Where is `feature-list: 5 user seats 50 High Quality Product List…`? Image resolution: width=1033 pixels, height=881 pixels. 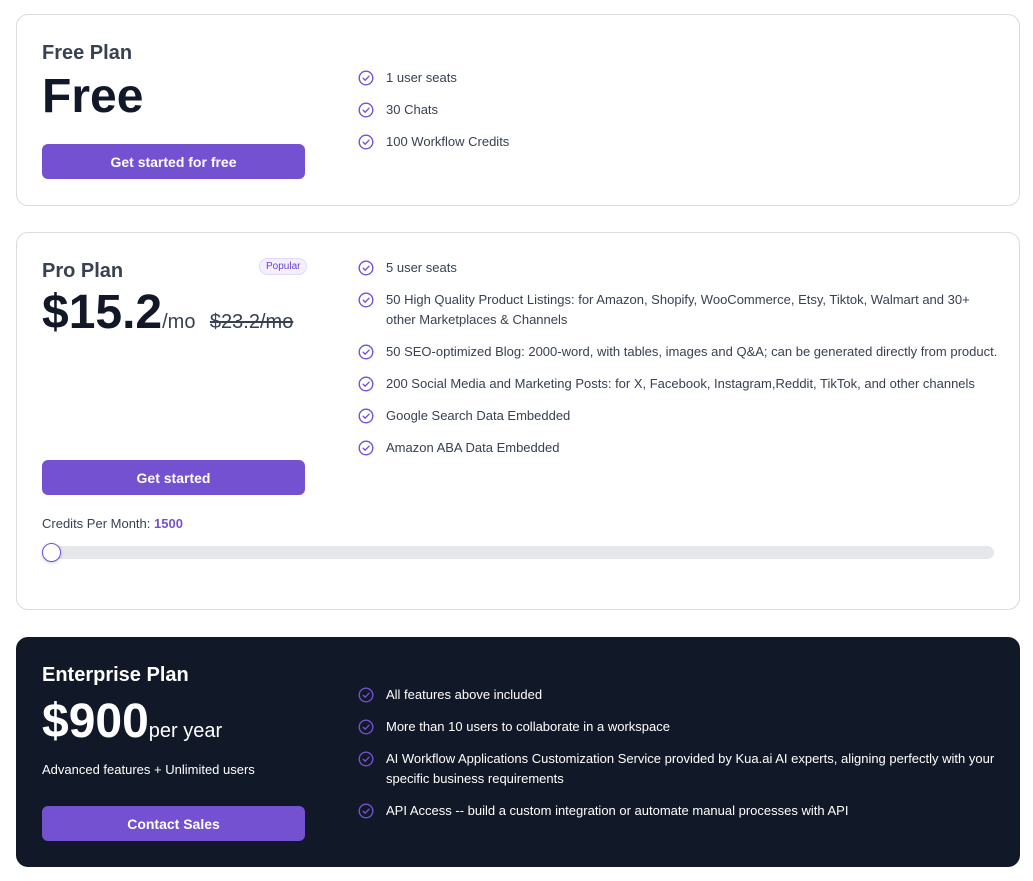 feature-list: 5 user seats 50 High Quality Product List… is located at coordinates (678, 364).